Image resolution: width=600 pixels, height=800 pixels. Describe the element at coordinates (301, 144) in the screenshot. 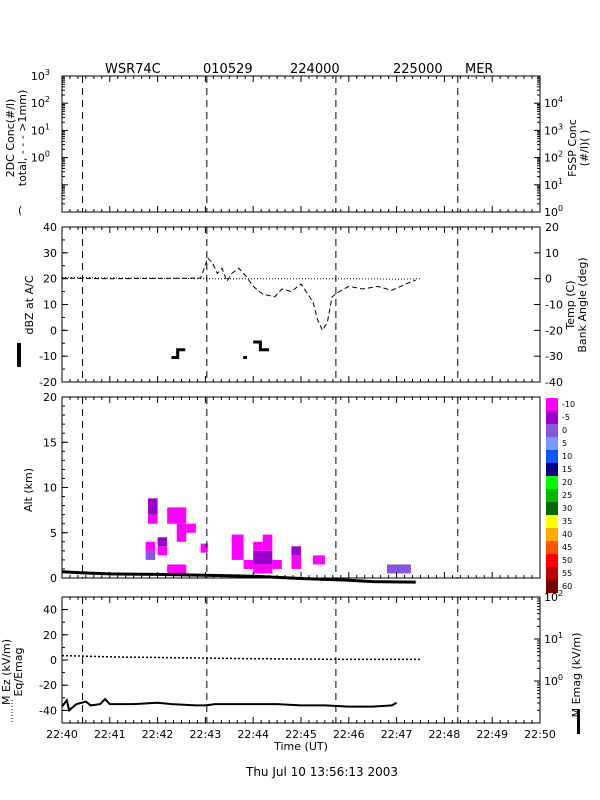

I see `plot-frame` at that location.